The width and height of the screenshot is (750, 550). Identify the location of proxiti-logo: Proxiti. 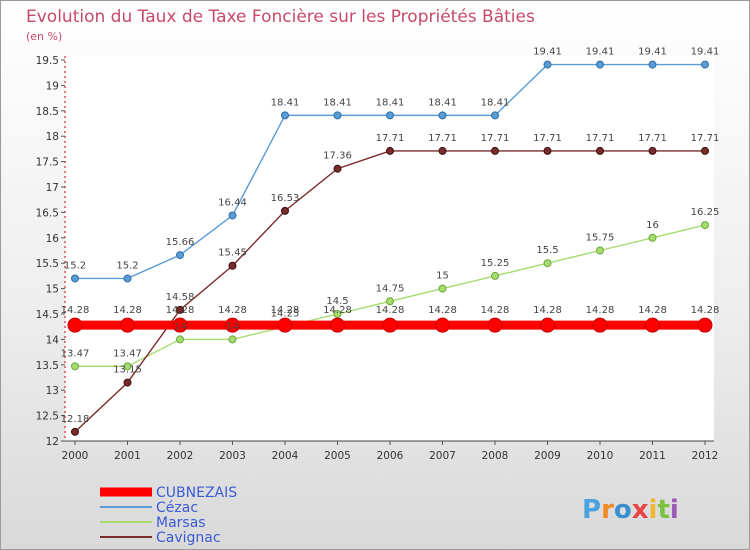
(630, 510).